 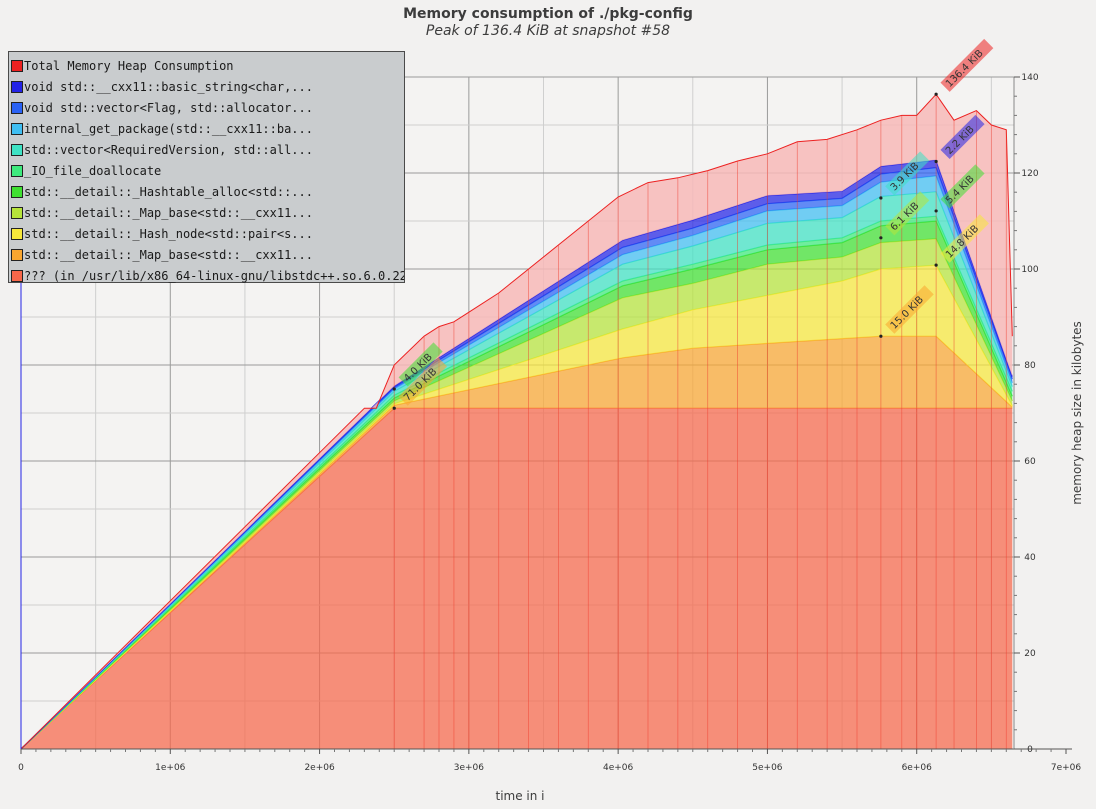 I want to click on chart-subtitle: Peak of 136.4 KiB at snapshot #58, so click(x=548, y=31).